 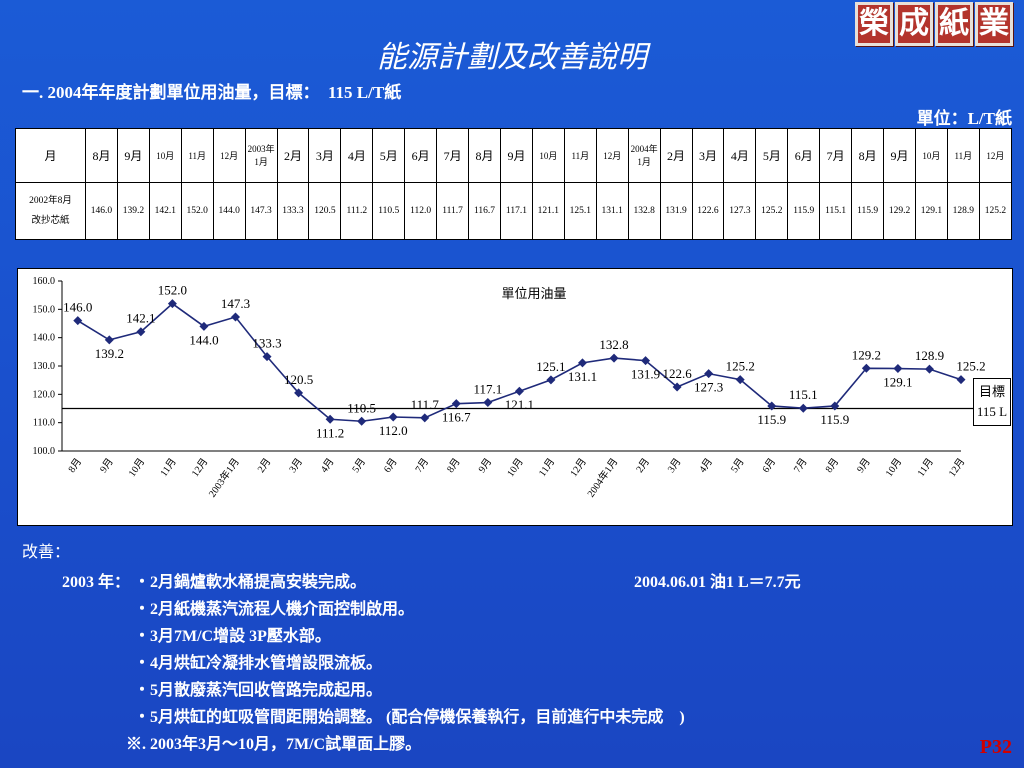 What do you see at coordinates (44, 451) in the screenshot?
I see `y-tick-label: 100.0` at bounding box center [44, 451].